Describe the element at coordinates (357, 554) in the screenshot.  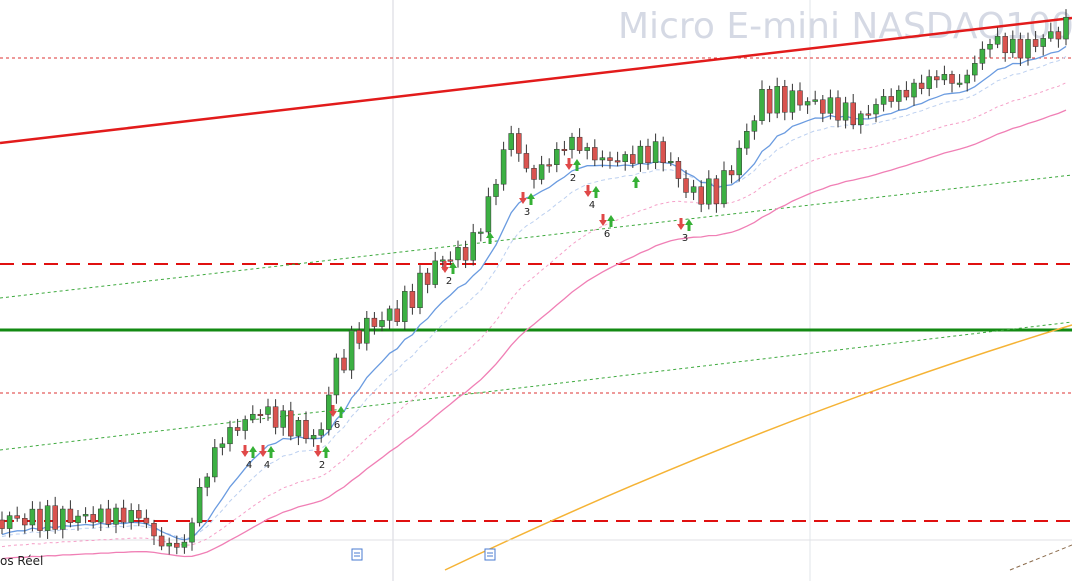
I see `note-icon` at that location.